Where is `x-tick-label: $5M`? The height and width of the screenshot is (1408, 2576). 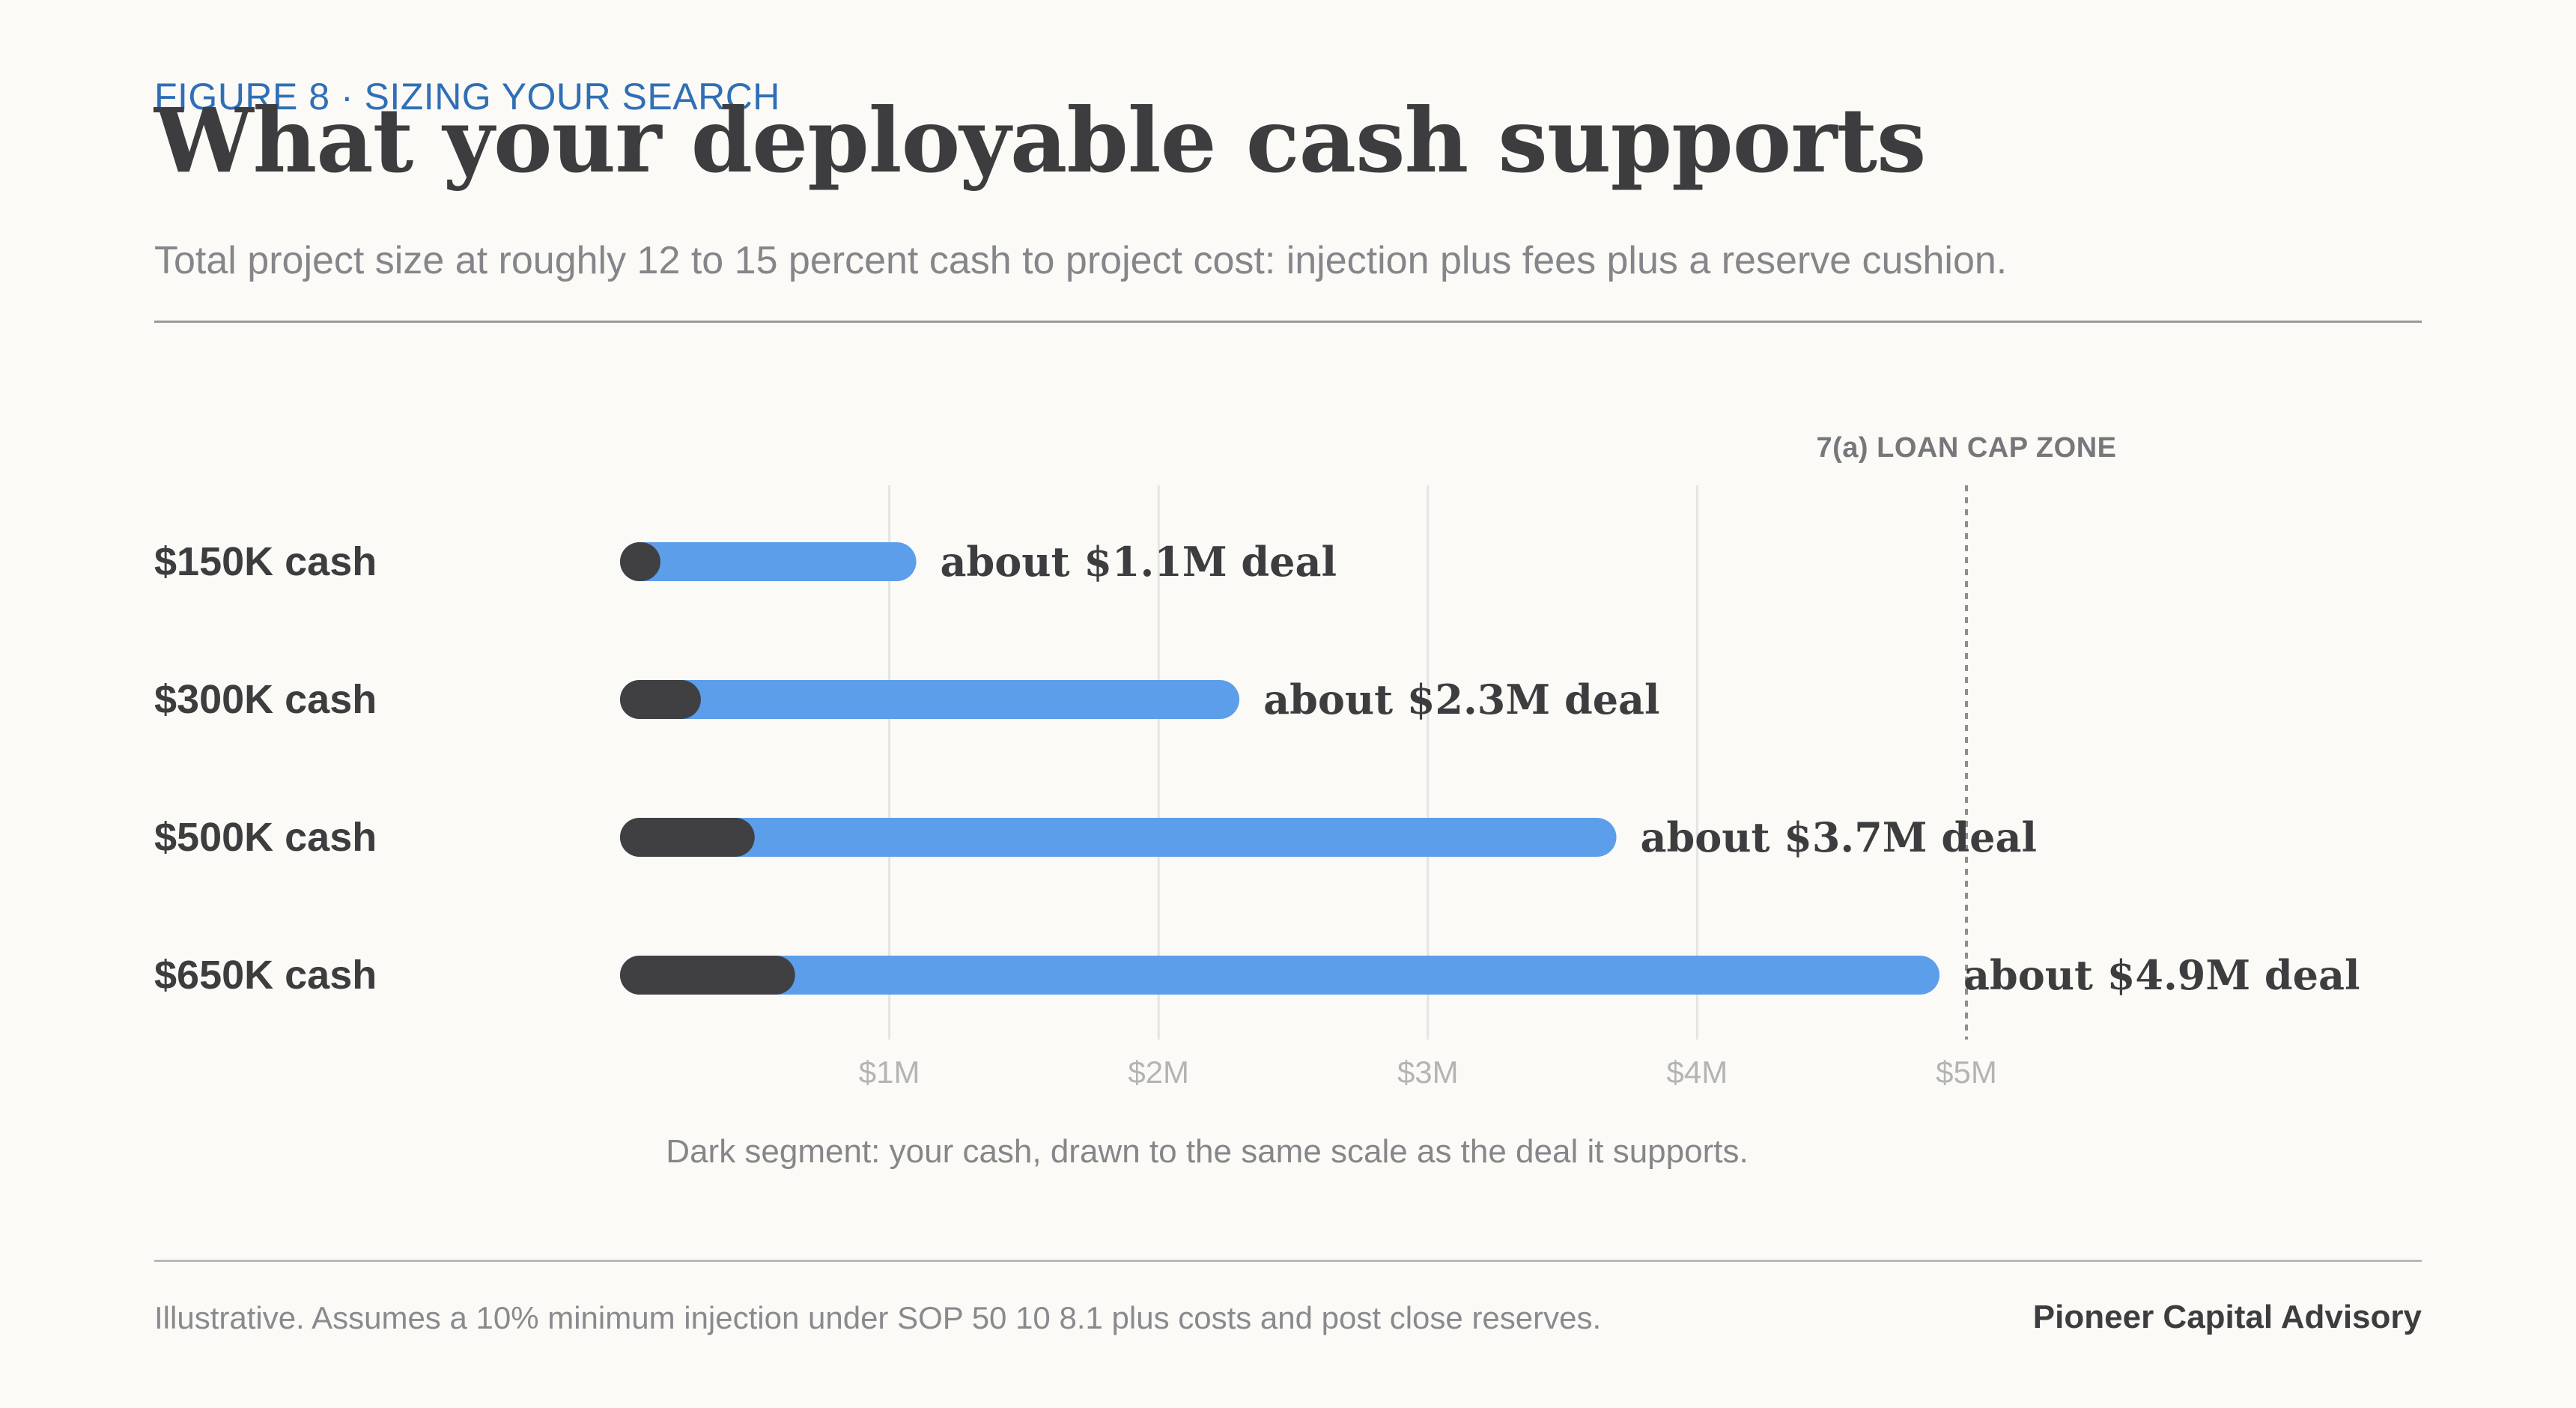
x-tick-label: $5M is located at coordinates (1966, 1072).